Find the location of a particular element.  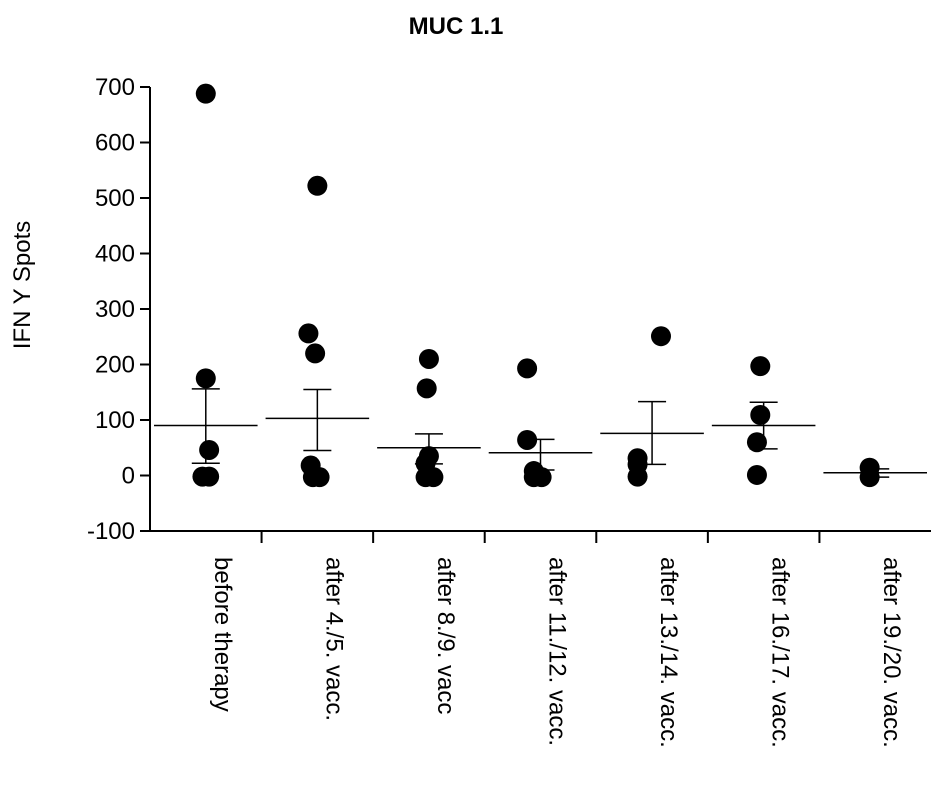

x-category-label: before therapy is located at coordinates (222, 634).